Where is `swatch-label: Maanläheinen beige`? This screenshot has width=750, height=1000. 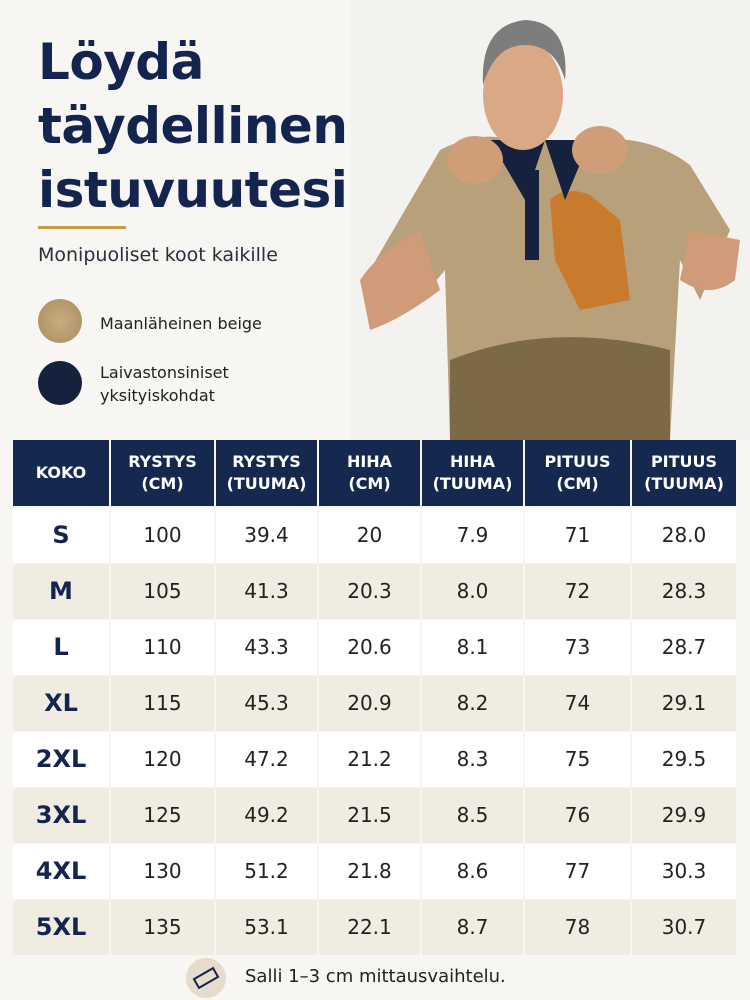 swatch-label: Maanläheinen beige is located at coordinates (181, 323).